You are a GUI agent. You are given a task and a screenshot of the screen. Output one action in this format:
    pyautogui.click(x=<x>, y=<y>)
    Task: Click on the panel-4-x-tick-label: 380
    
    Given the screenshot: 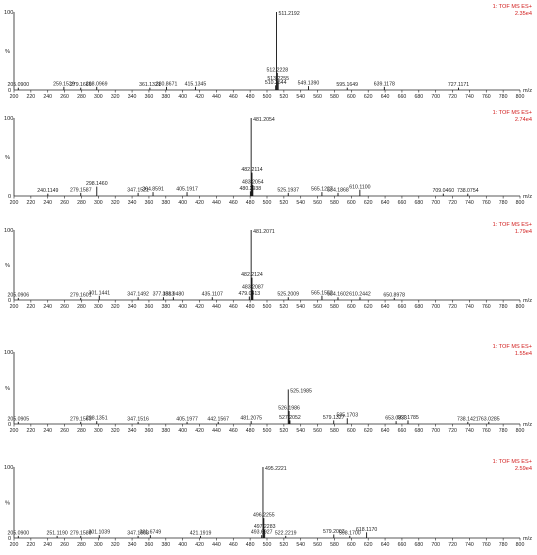 What is the action you would take?
    pyautogui.click(x=165, y=431)
    